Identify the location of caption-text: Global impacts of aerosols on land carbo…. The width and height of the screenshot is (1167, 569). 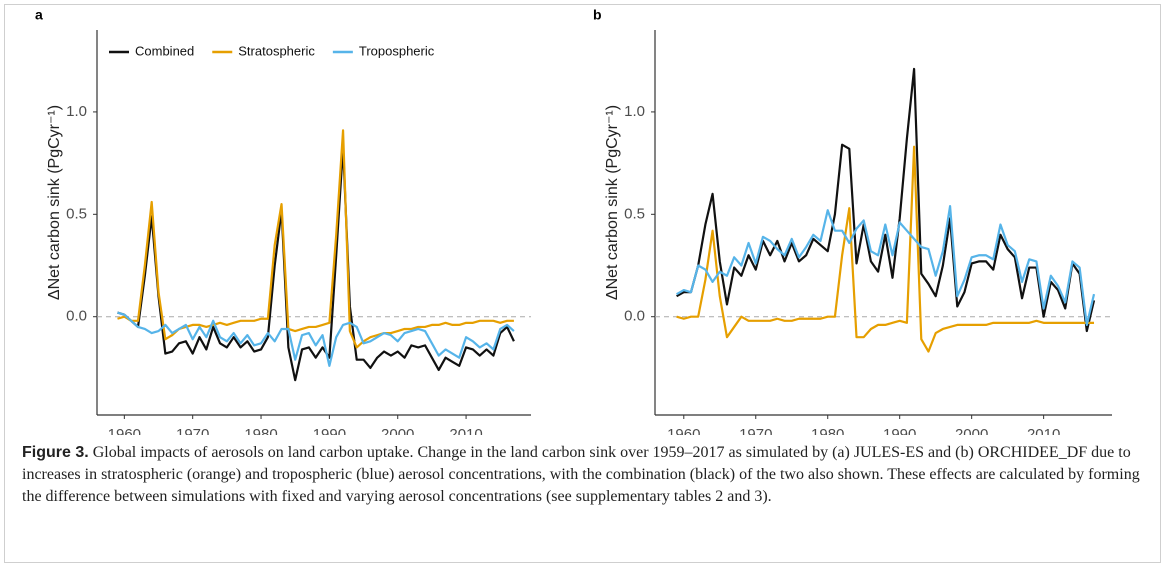
(581, 474).